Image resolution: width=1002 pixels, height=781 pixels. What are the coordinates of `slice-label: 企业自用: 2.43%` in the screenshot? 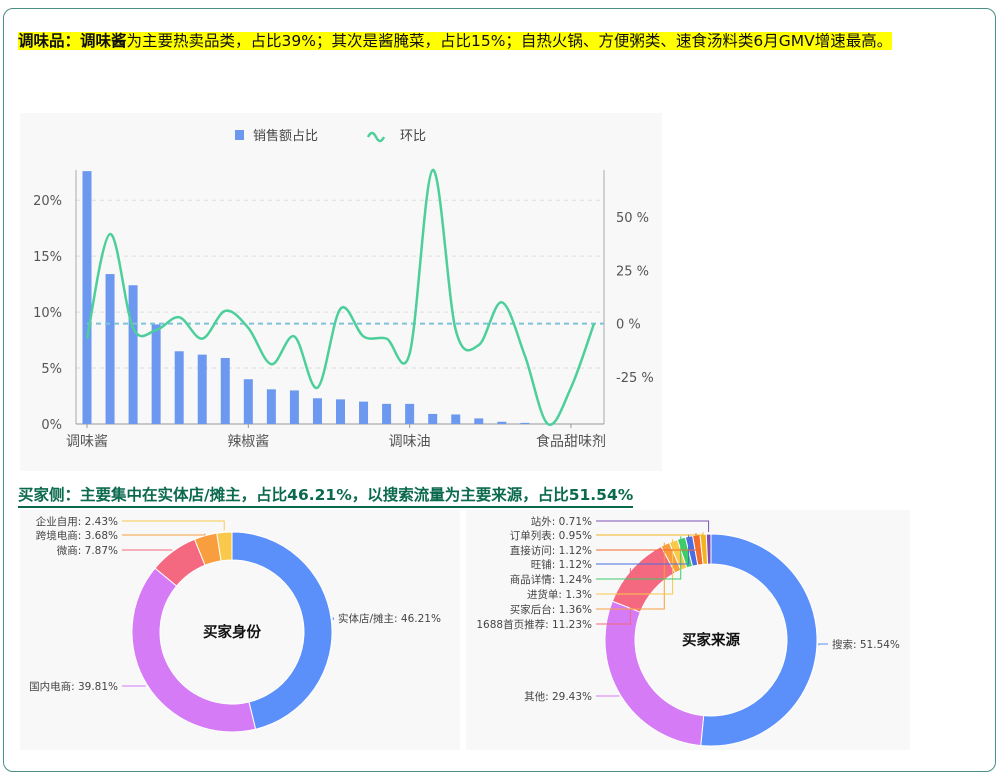 It's located at (77, 521).